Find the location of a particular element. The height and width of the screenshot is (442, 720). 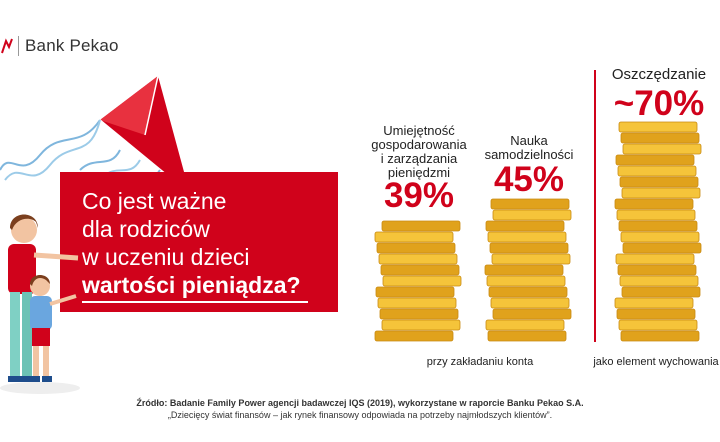

category-label-0-line-2: gospodarowania is located at coordinates (419, 144).